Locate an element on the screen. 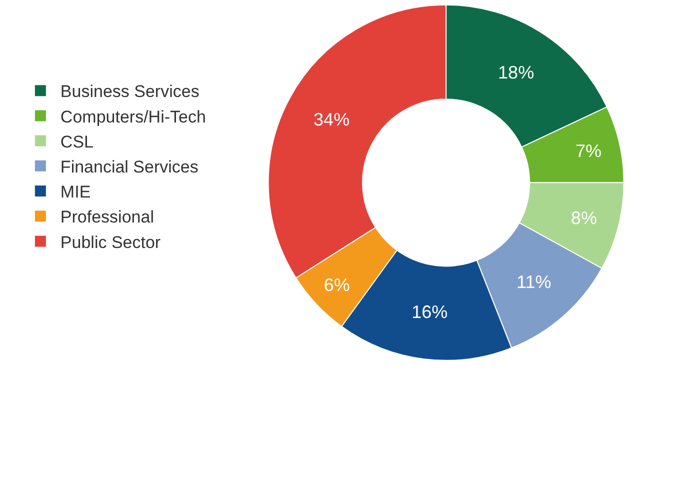 The image size is (681, 487). data-label: 34% is located at coordinates (332, 120).